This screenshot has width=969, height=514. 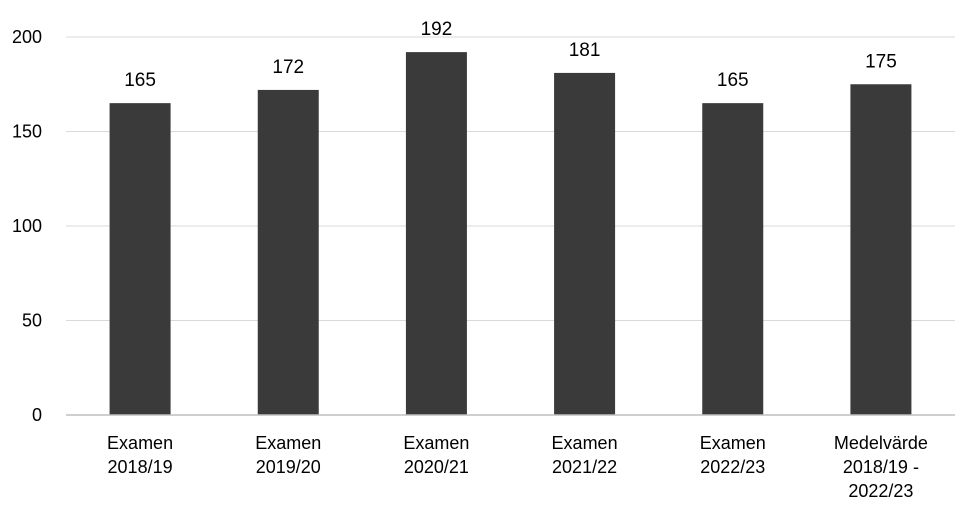 I want to click on y-tick-label: 200, so click(x=27, y=37).